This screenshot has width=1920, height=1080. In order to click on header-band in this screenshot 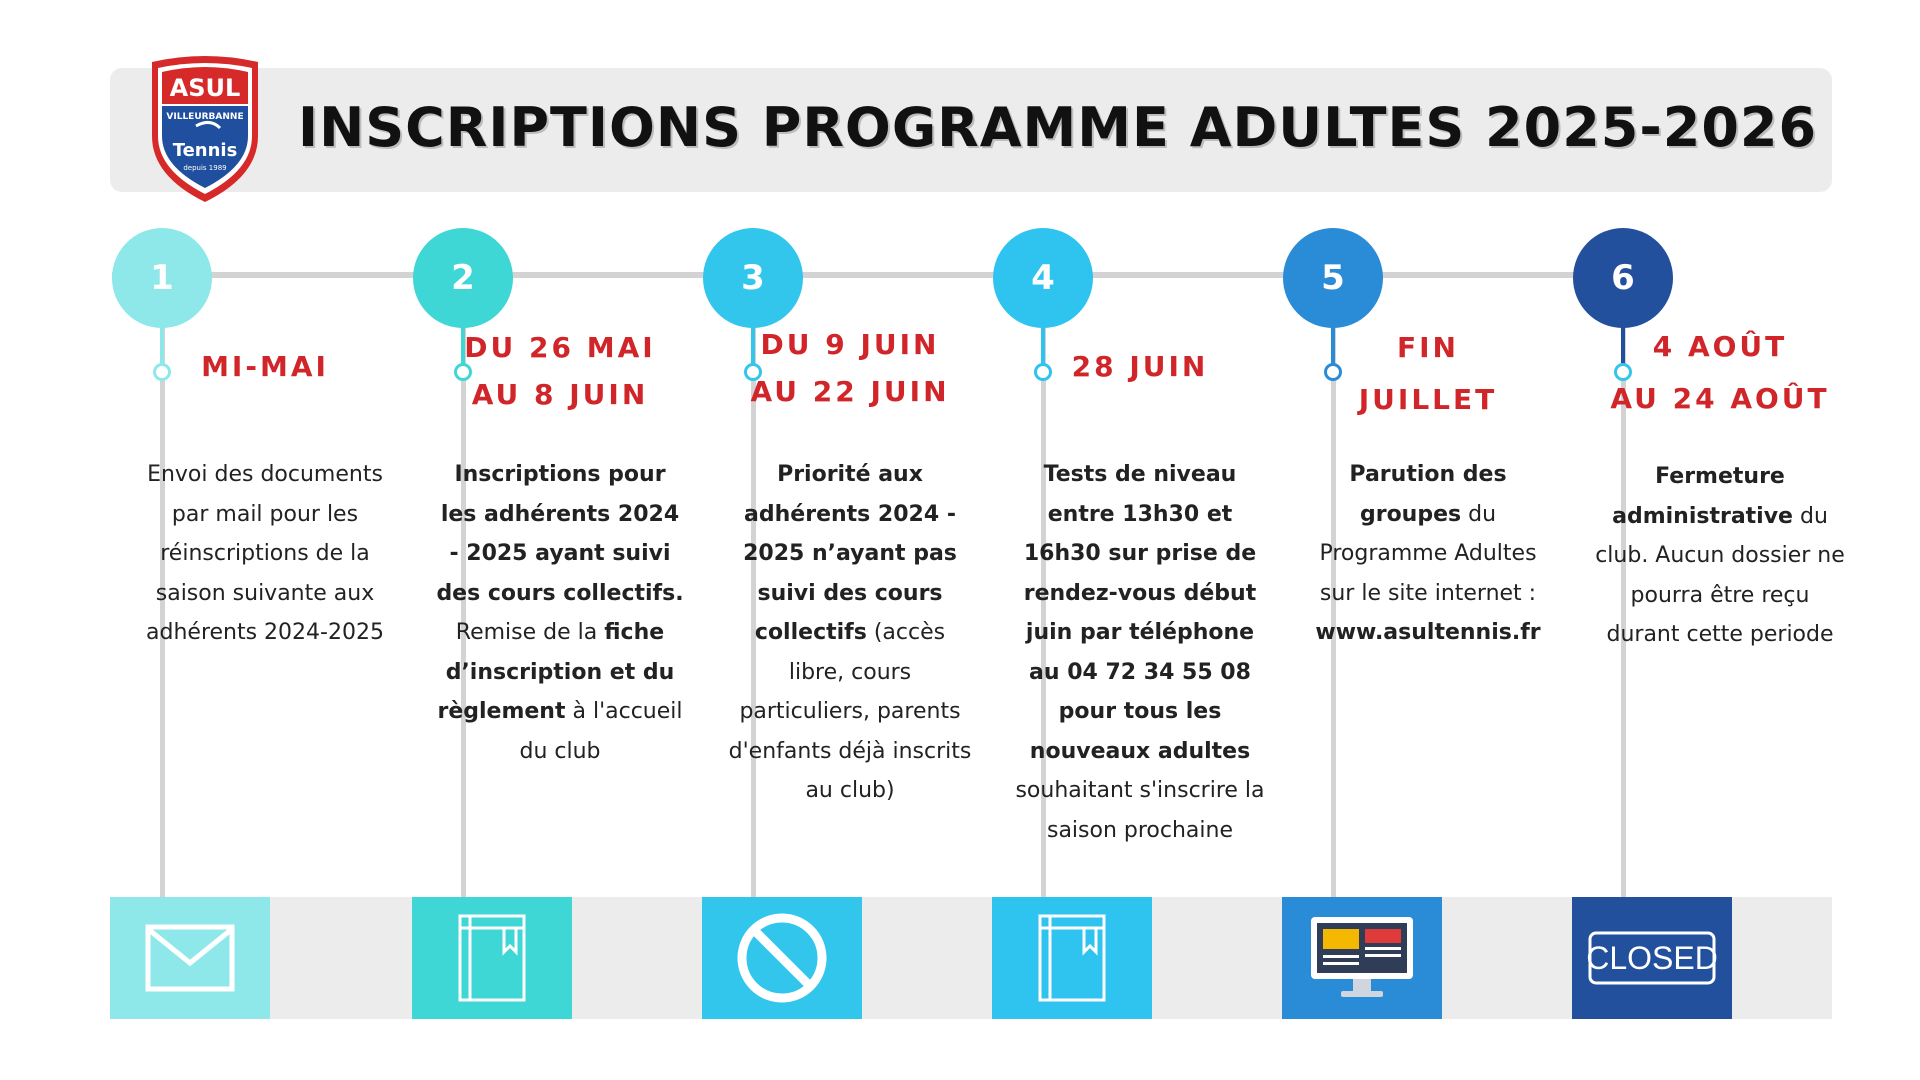, I will do `click(971, 130)`.